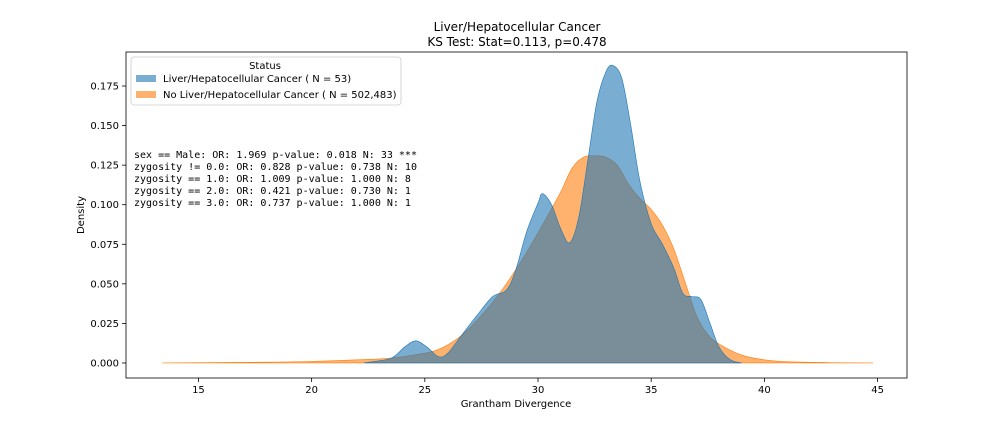  I want to click on y-tick-label: 0.175, so click(104, 87).